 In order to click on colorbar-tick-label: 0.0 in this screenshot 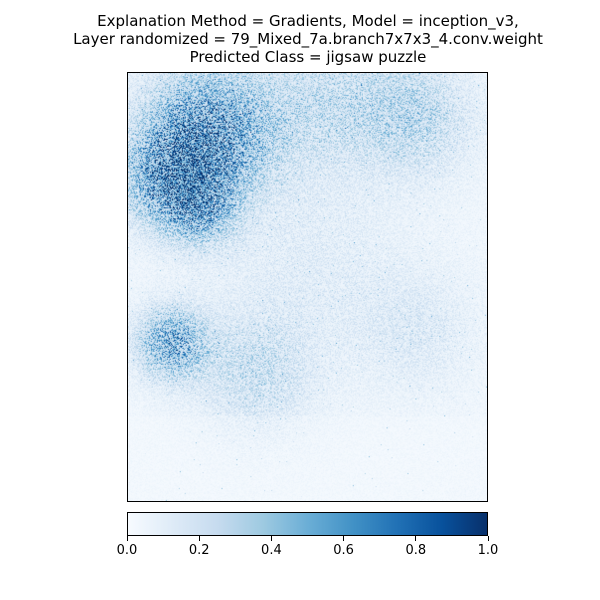, I will do `click(127, 550)`.